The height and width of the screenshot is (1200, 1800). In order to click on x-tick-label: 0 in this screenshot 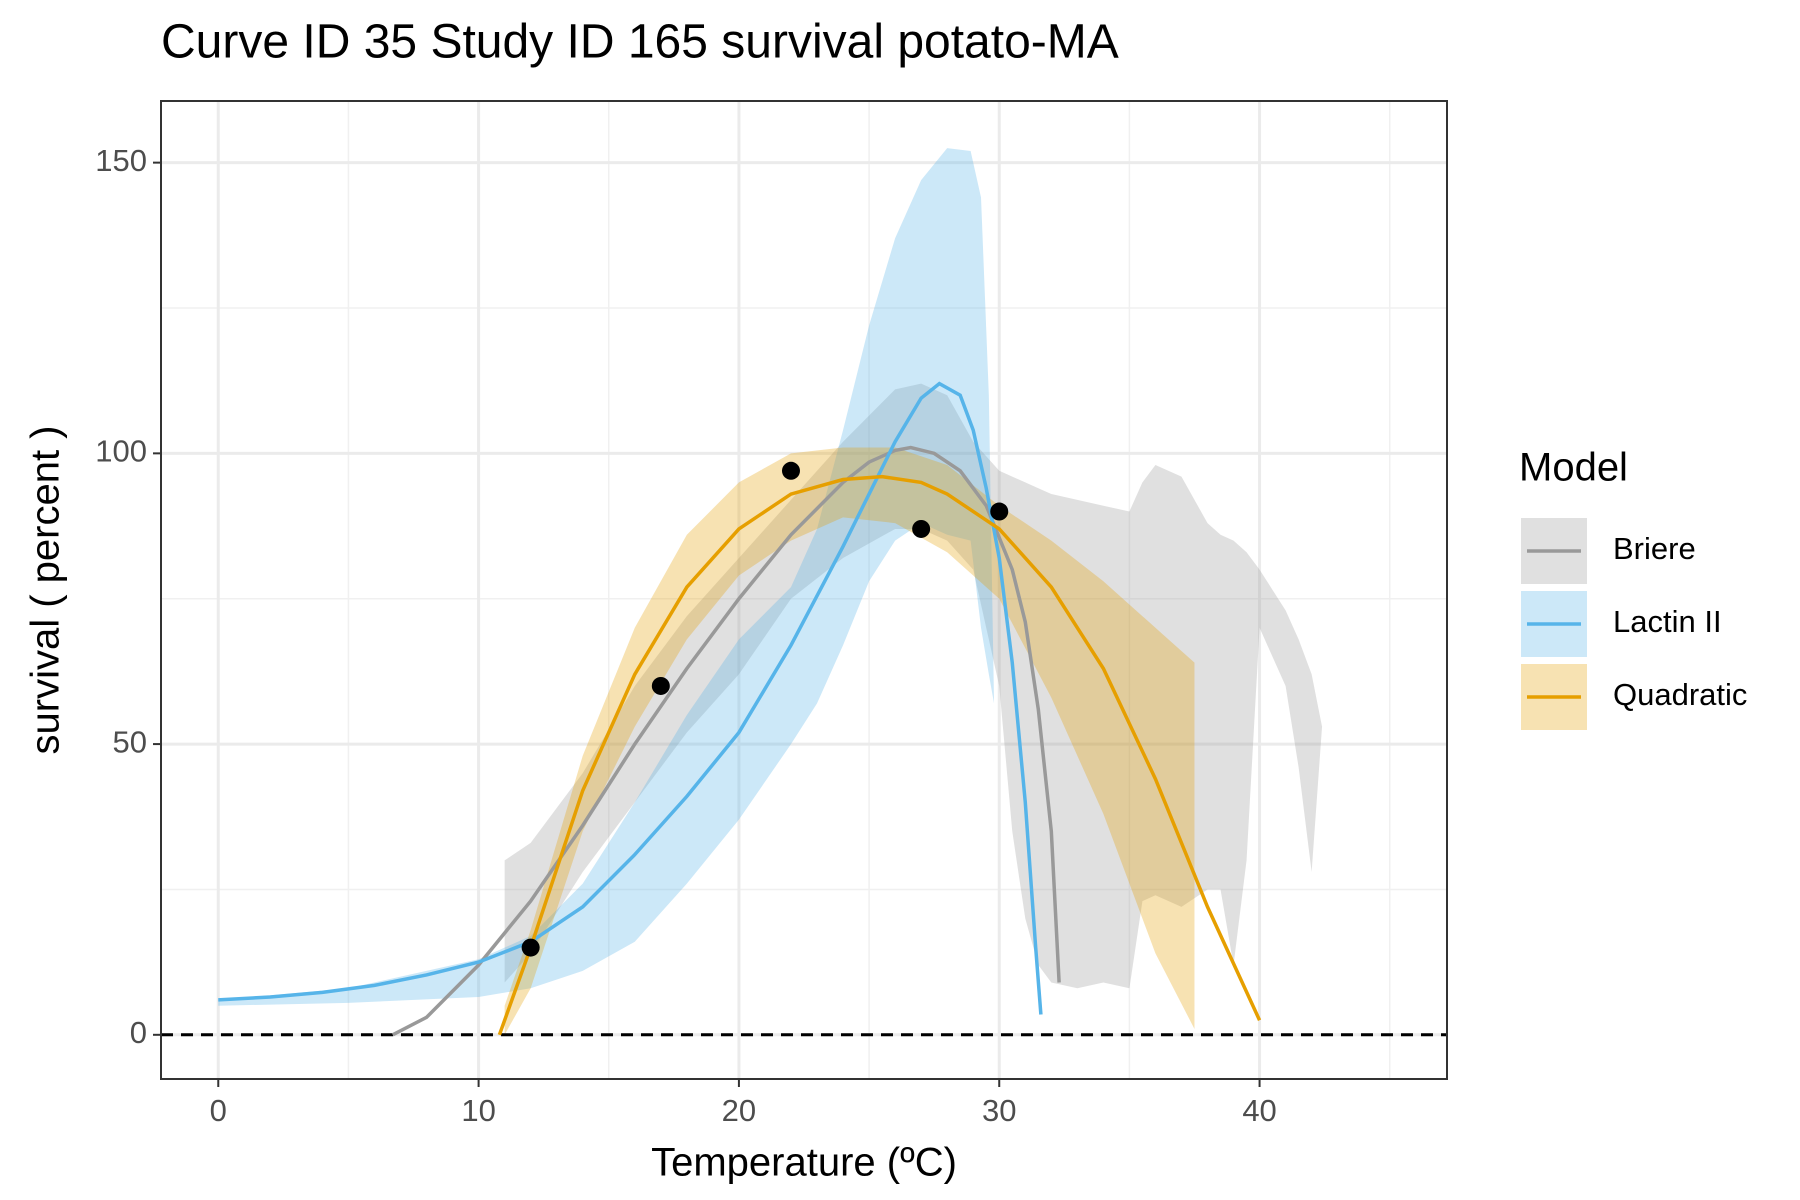, I will do `click(218, 1110)`.